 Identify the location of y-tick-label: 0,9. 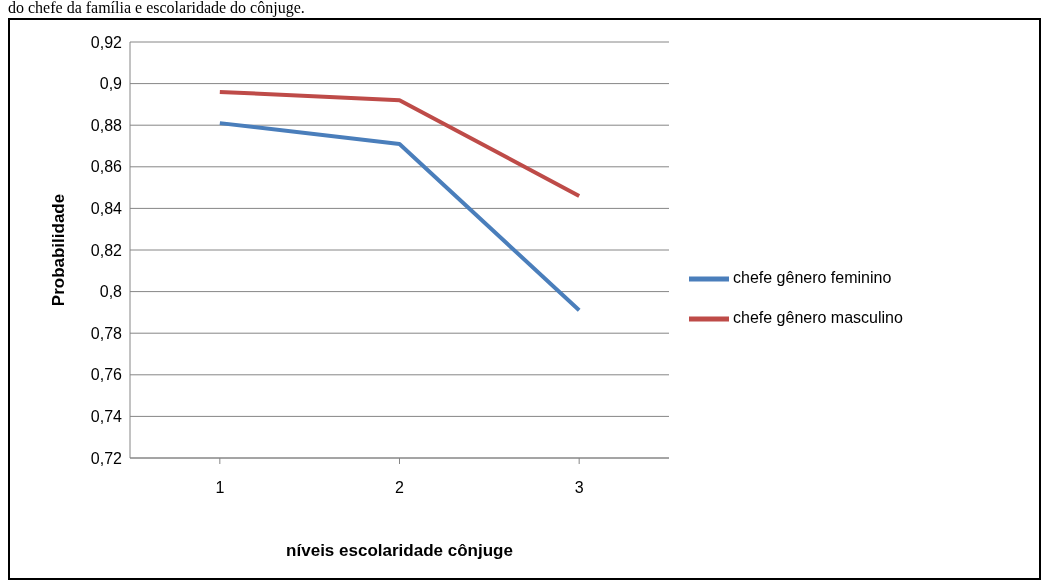
(111, 84).